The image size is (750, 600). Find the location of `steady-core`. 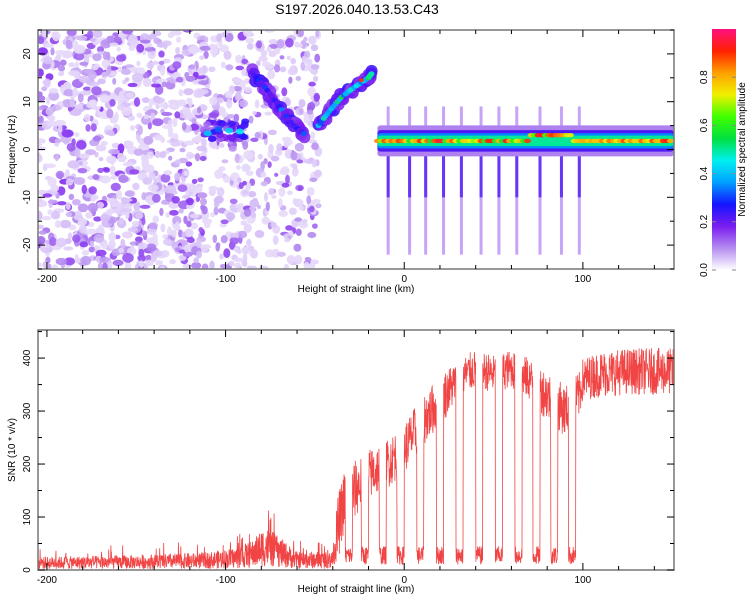

steady-core is located at coordinates (527, 141).